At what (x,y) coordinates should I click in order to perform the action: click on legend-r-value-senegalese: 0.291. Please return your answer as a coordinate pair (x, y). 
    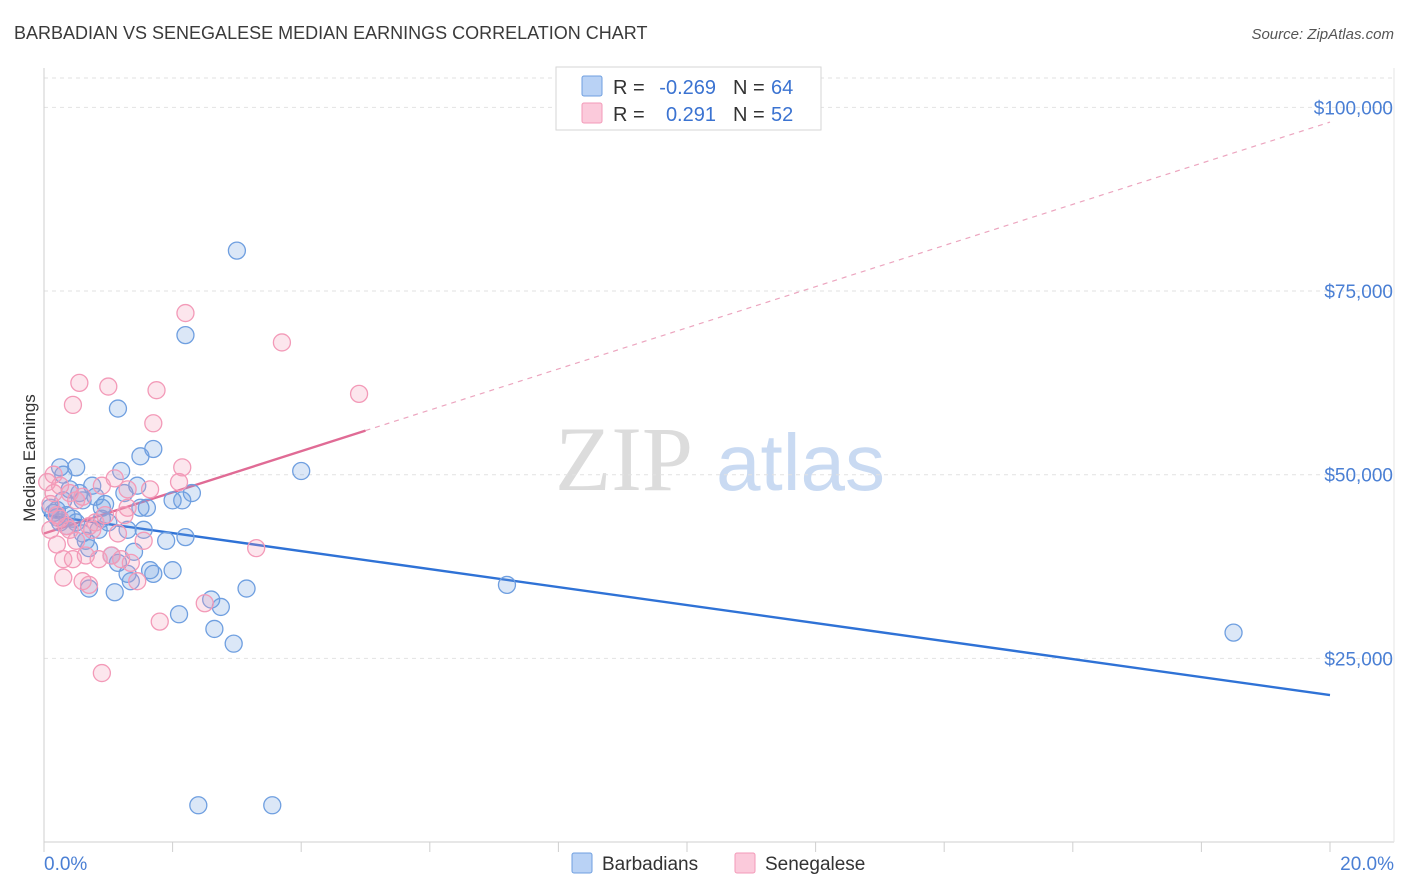
    Looking at the image, I should click on (691, 115).